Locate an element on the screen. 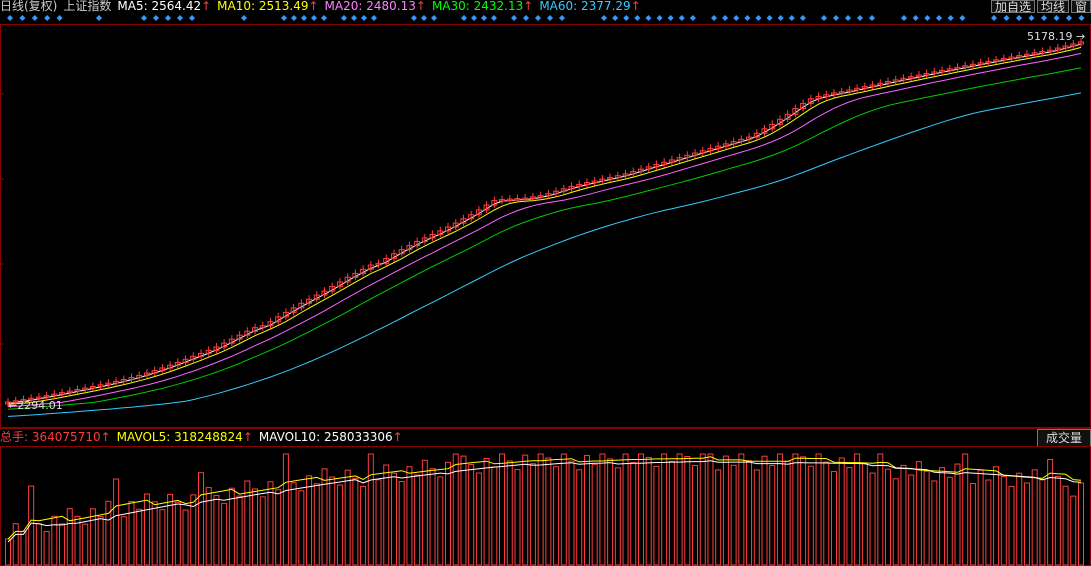  add-watchlist-button: 加自选 is located at coordinates (1012, 6).